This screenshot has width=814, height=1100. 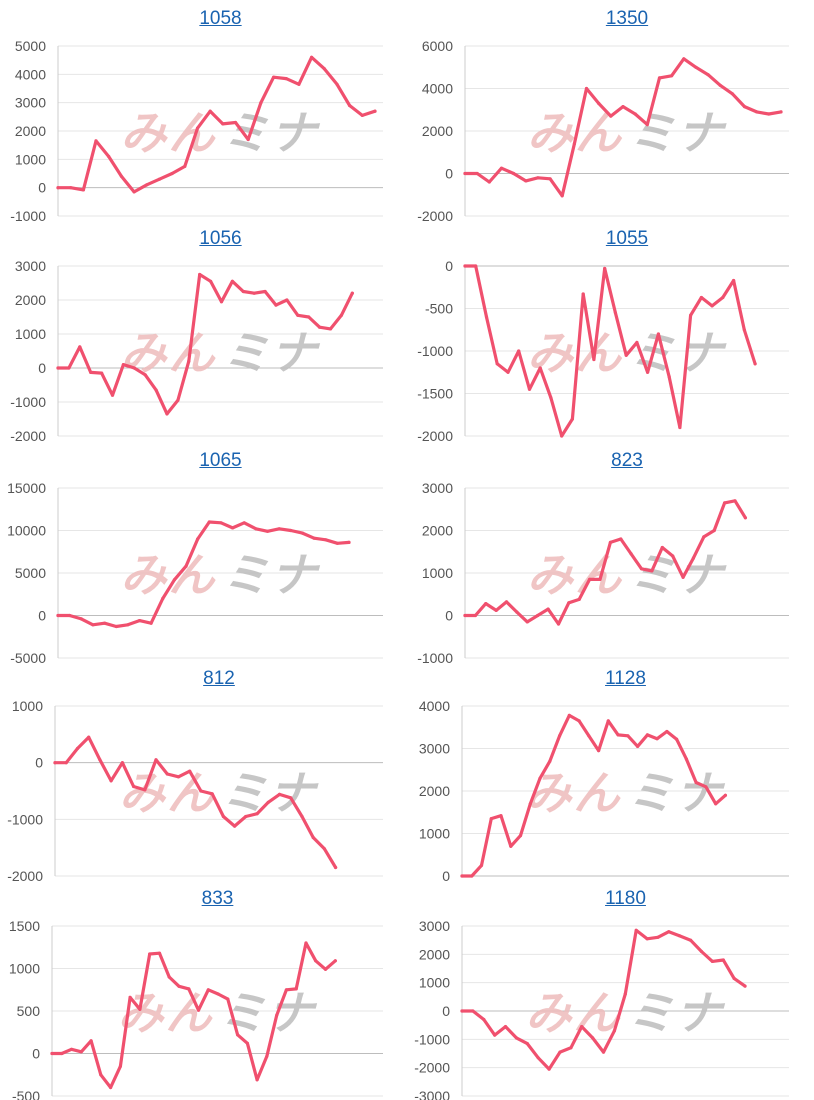 What do you see at coordinates (627, 18) in the screenshot?
I see `chart-title-link: 1350` at bounding box center [627, 18].